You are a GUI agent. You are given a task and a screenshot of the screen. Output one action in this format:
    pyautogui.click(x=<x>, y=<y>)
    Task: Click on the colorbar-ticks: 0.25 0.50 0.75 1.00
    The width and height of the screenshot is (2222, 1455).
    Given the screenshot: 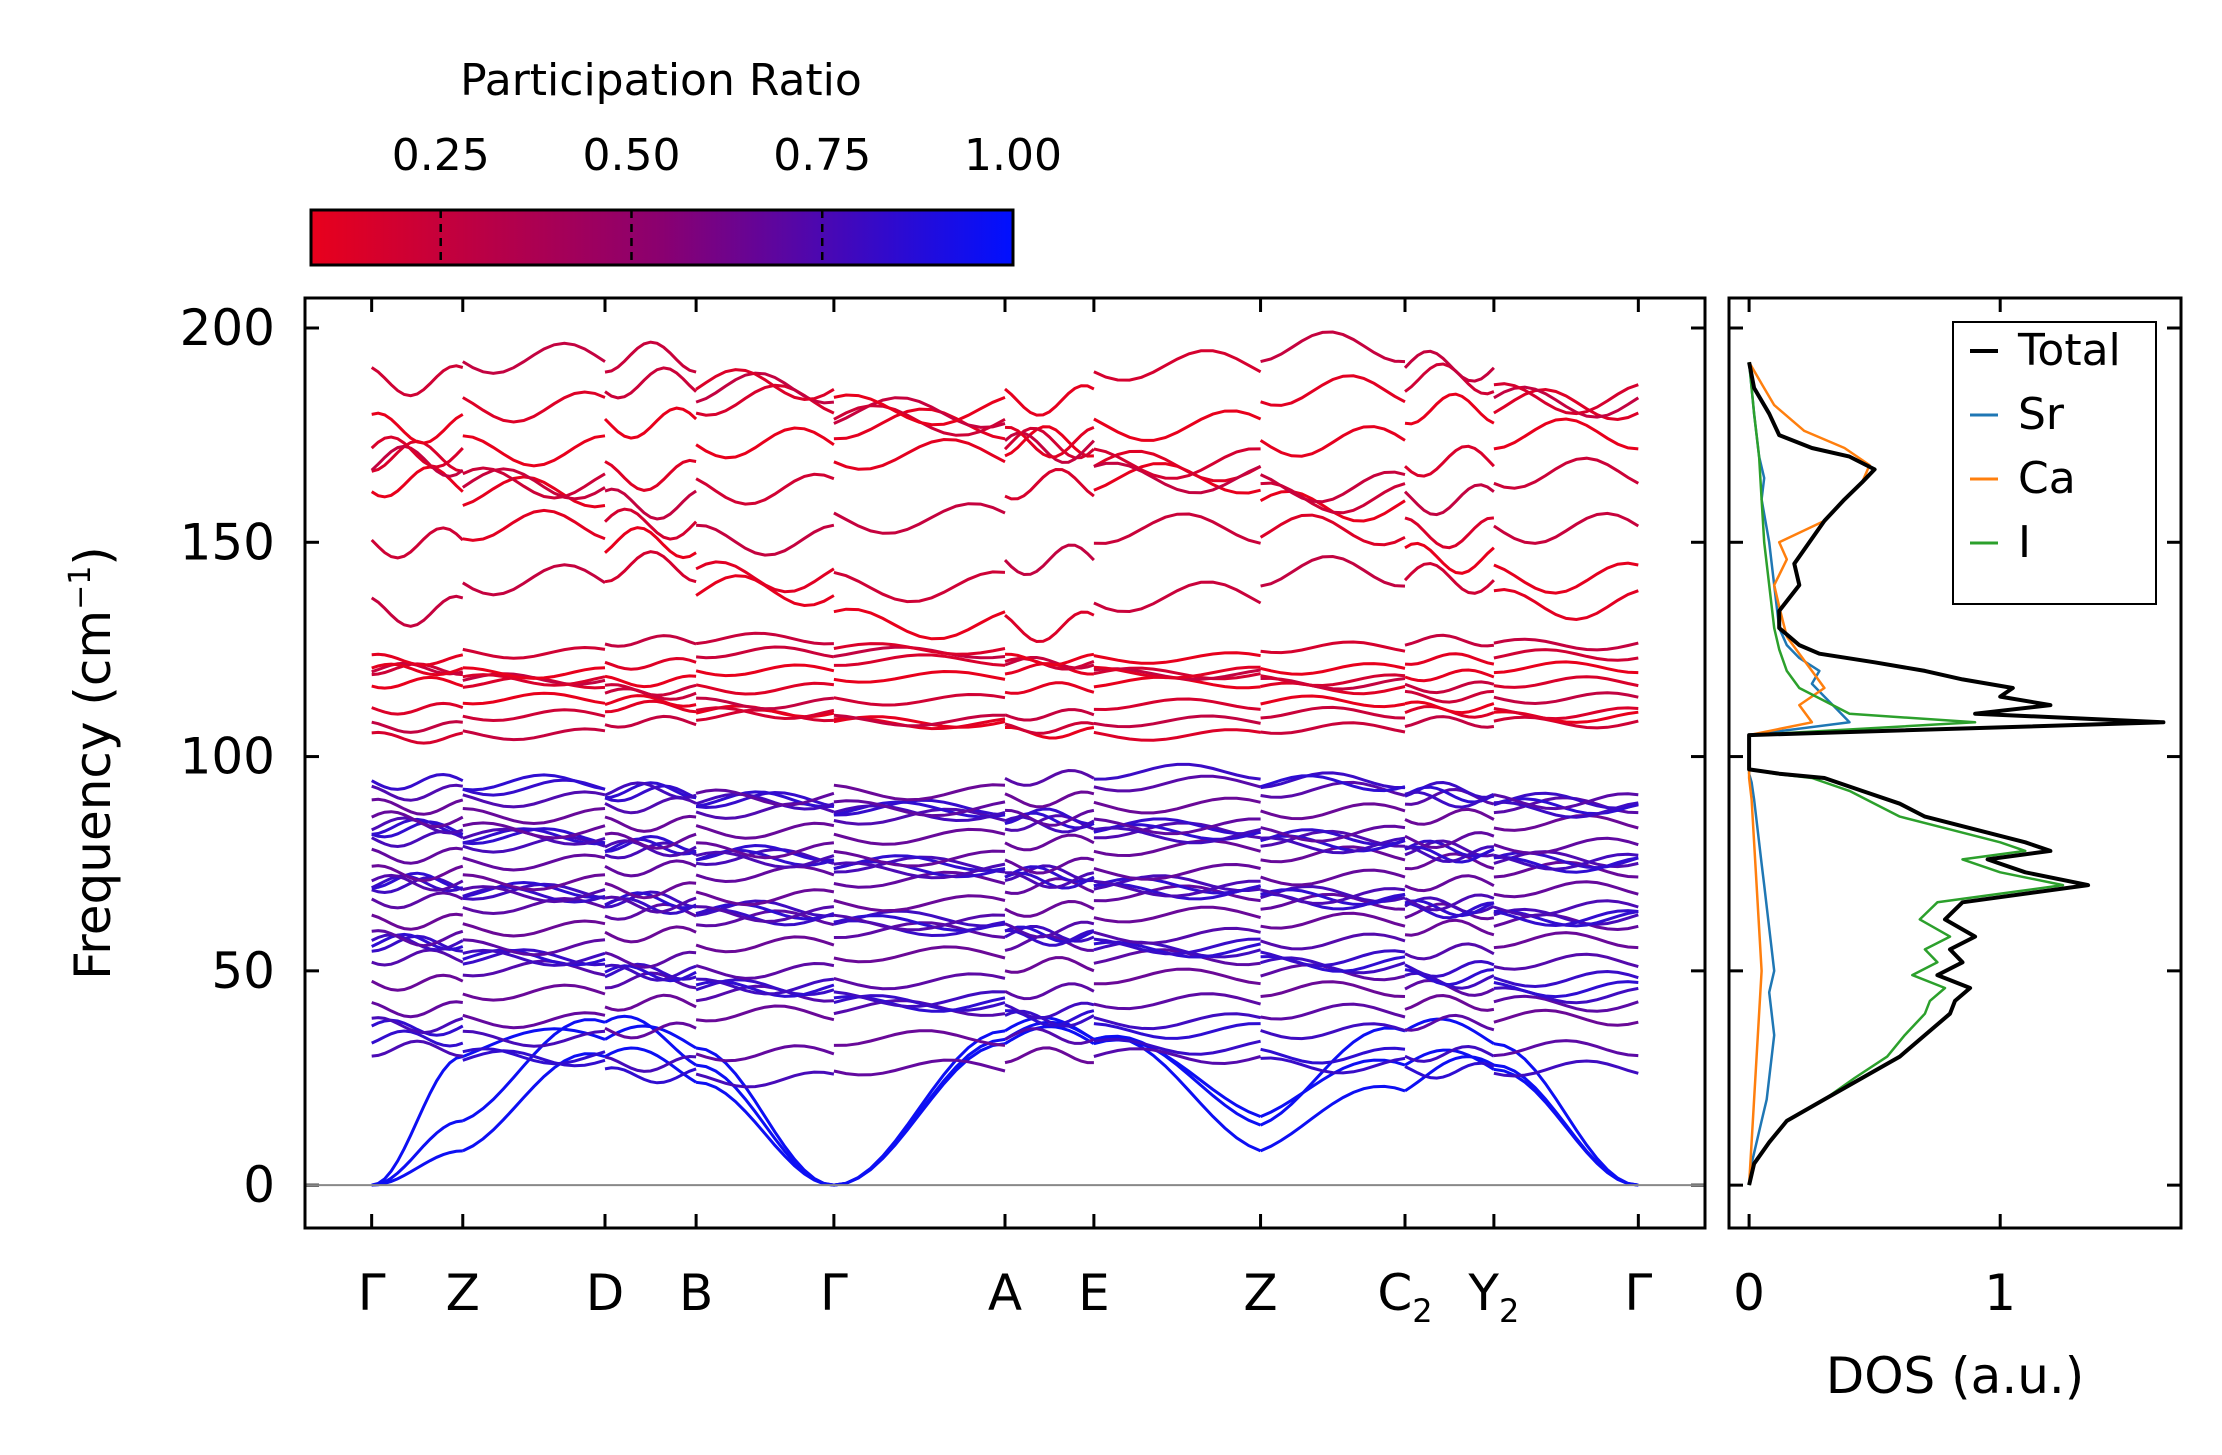 What is the action you would take?
    pyautogui.click(x=727, y=197)
    